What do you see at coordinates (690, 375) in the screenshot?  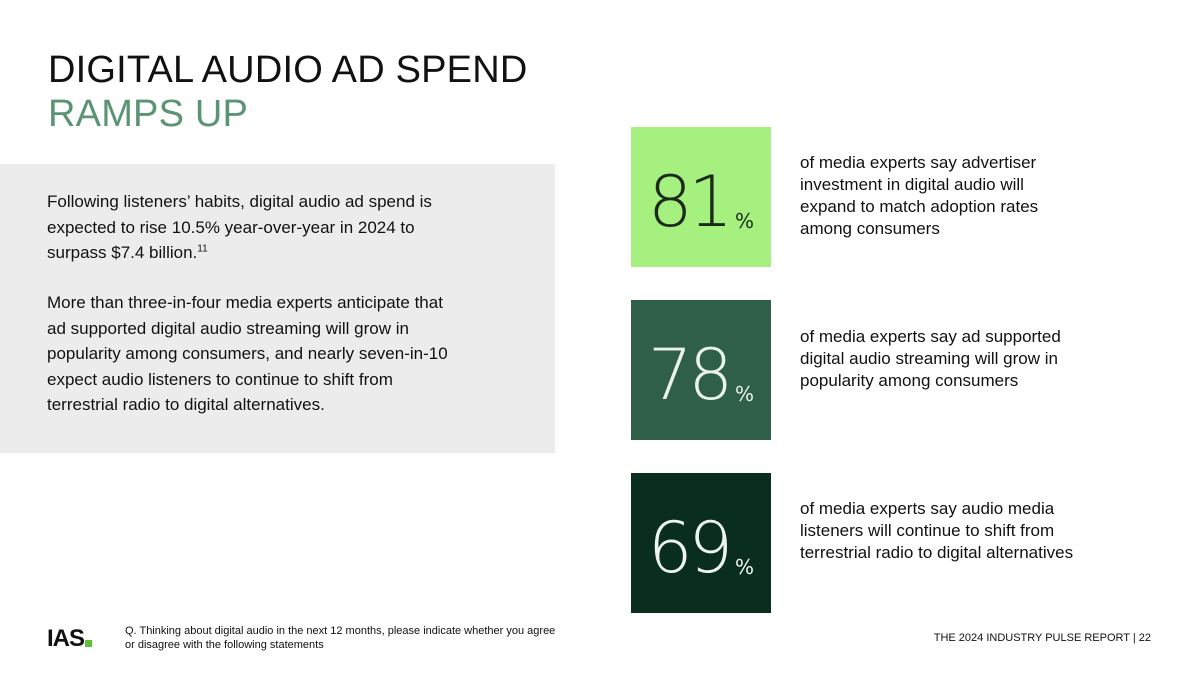 I see `stat-value: 78` at bounding box center [690, 375].